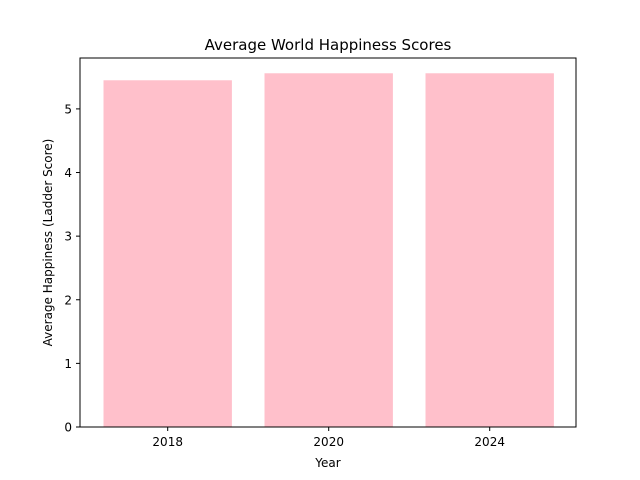 The image size is (640, 480). Describe the element at coordinates (489, 250) in the screenshot. I see `bar-2024` at that location.